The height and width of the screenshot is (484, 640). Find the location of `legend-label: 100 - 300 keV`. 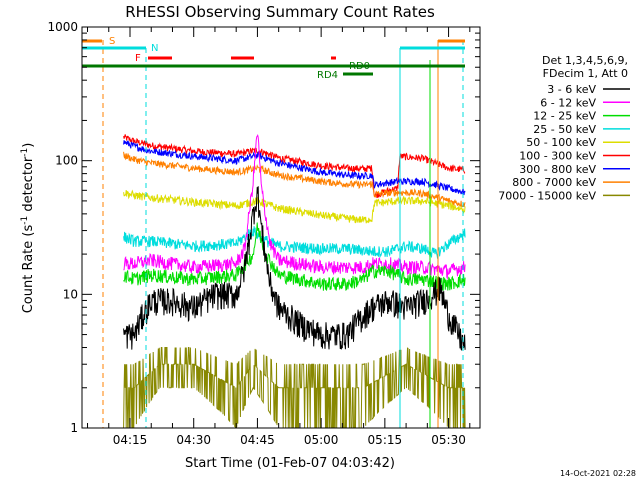

legend-label: 100 - 300 keV is located at coordinates (557, 156).